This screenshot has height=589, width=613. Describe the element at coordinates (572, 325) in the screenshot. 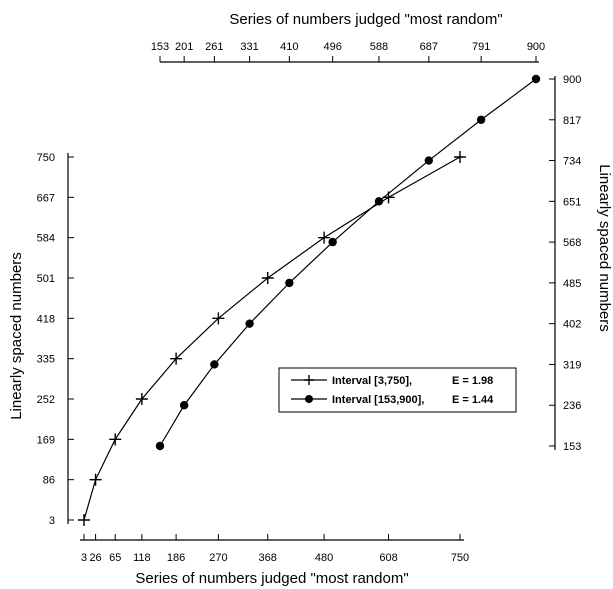

I see `right-tick-label: 402` at that location.